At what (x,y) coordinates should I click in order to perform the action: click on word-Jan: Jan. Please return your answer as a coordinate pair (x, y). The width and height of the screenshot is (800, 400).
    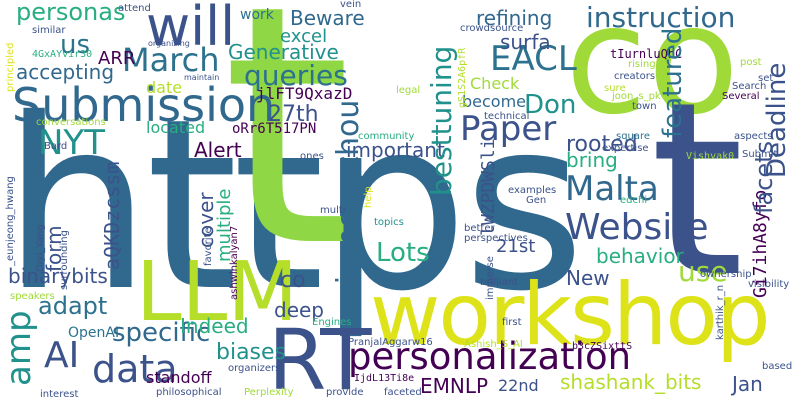
    Looking at the image, I should click on (747, 384).